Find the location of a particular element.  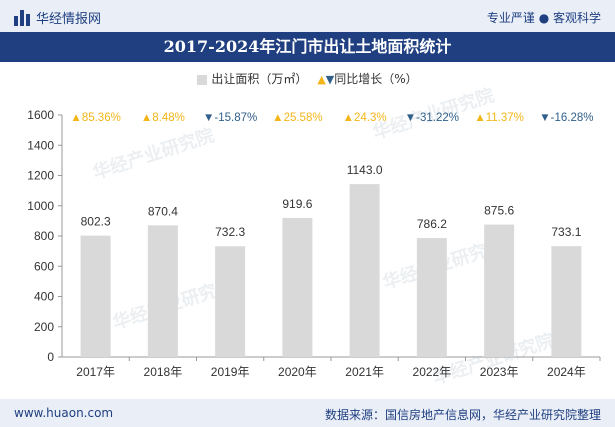

growth-label: ▲85.36% is located at coordinates (95, 118).